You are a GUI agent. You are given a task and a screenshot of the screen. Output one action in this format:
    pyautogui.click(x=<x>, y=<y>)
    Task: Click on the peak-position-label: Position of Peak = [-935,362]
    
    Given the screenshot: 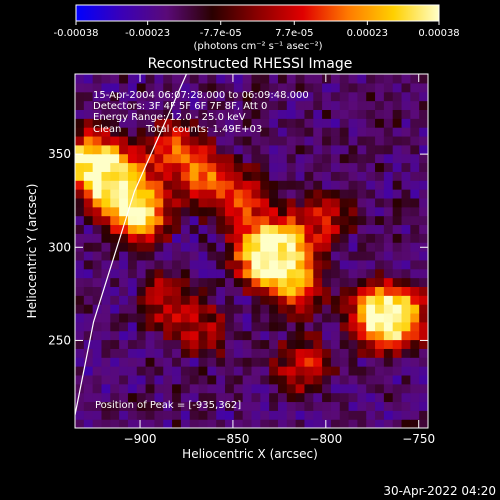 What is the action you would take?
    pyautogui.click(x=168, y=405)
    